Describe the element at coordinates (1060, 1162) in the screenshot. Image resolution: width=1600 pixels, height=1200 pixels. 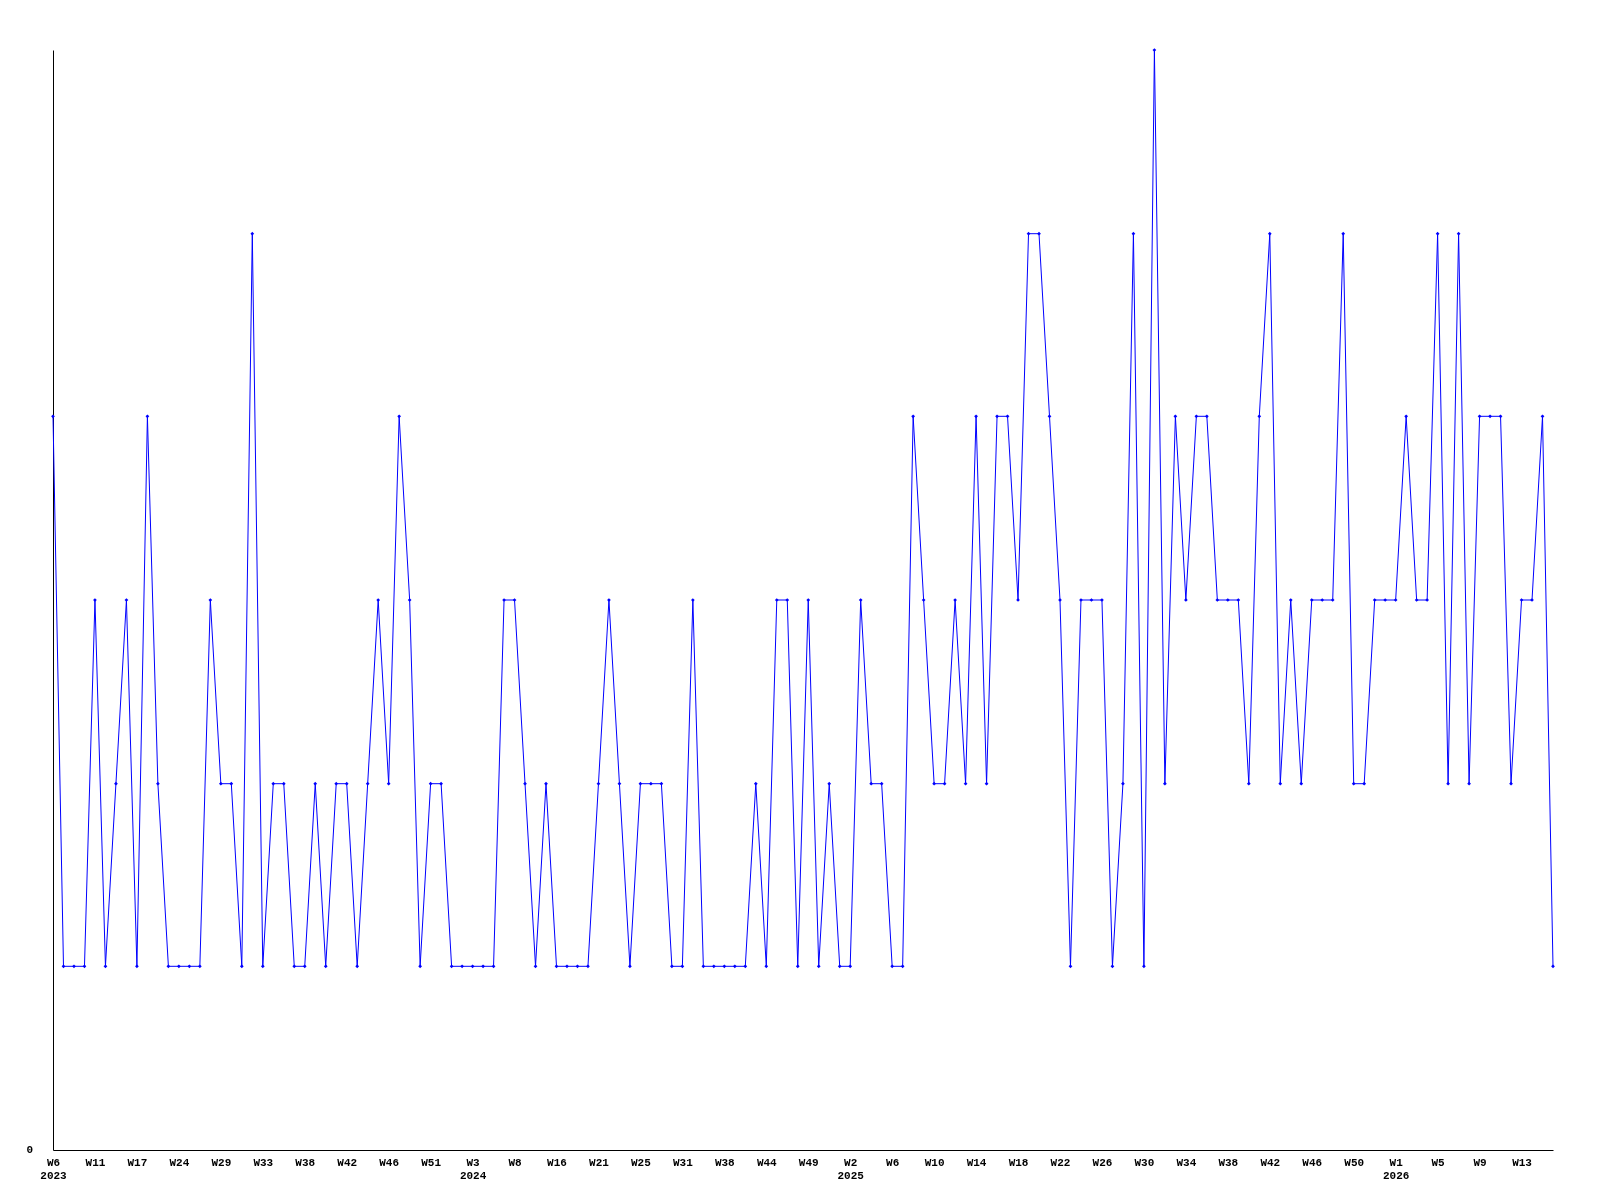
I see `x-tick-label: W22` at that location.